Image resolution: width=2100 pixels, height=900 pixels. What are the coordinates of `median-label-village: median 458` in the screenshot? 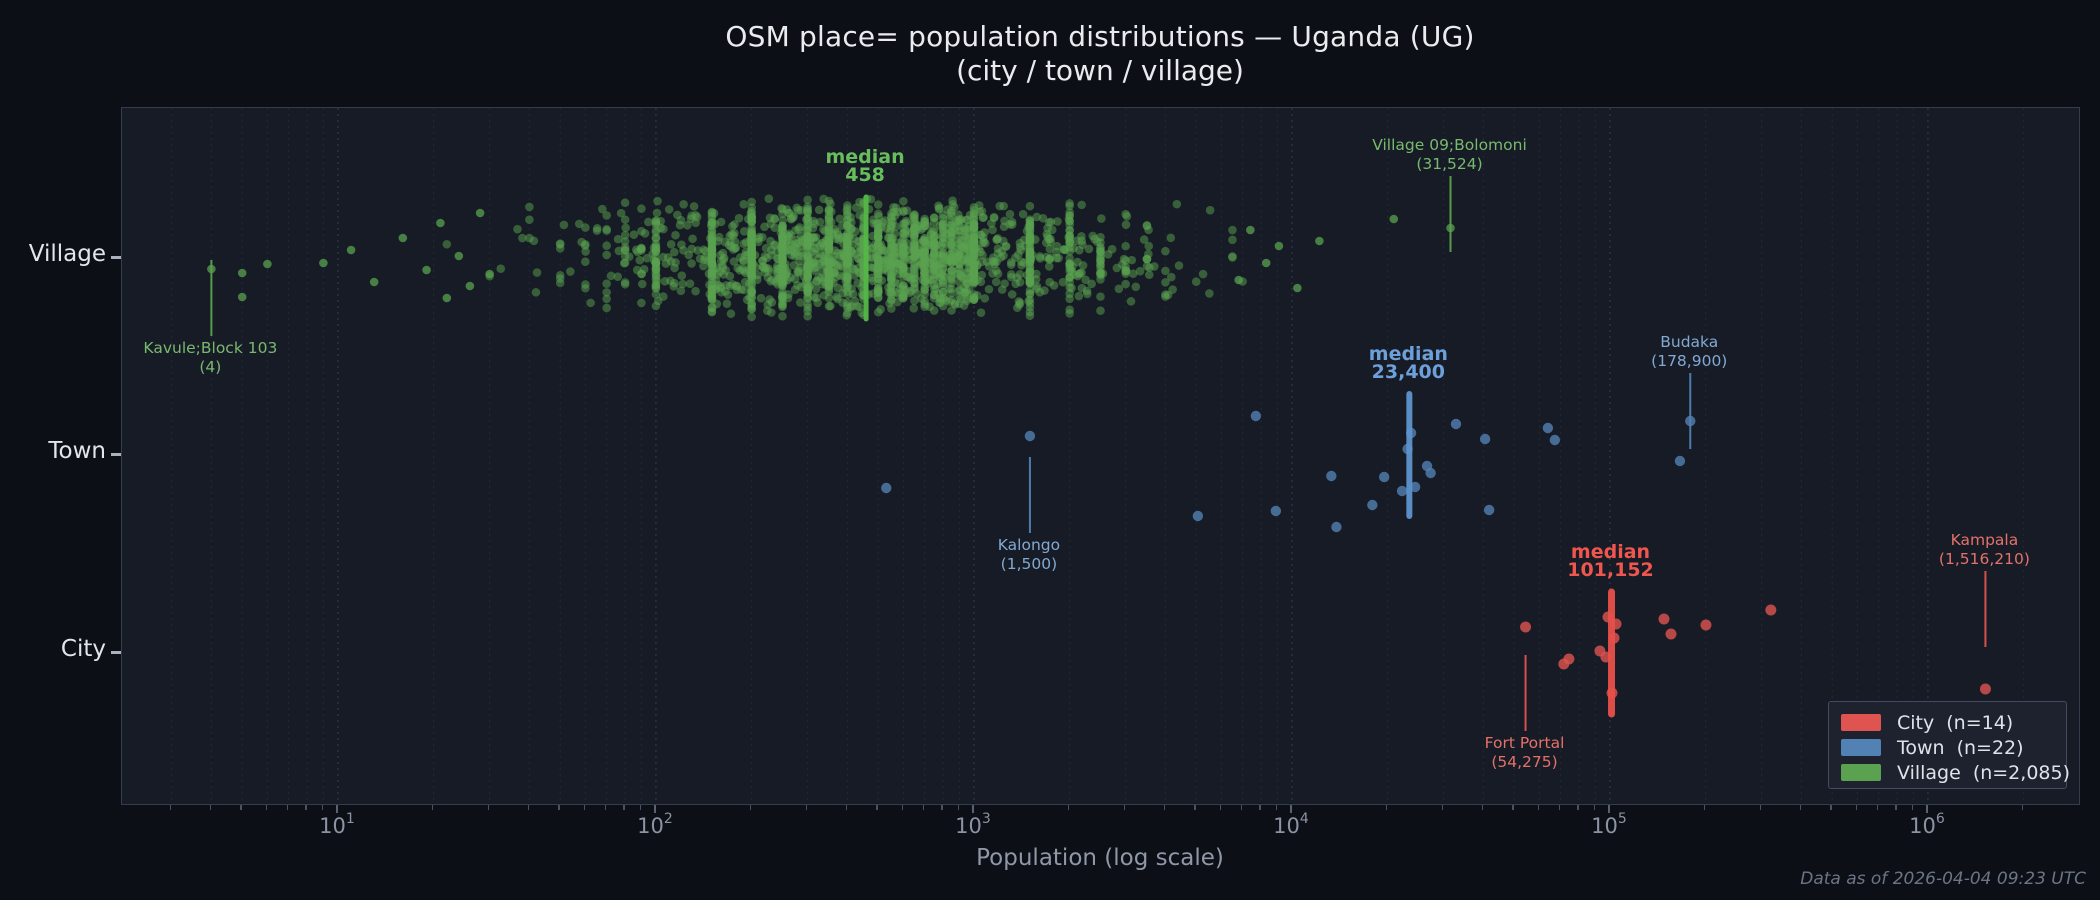 It's located at (865, 165).